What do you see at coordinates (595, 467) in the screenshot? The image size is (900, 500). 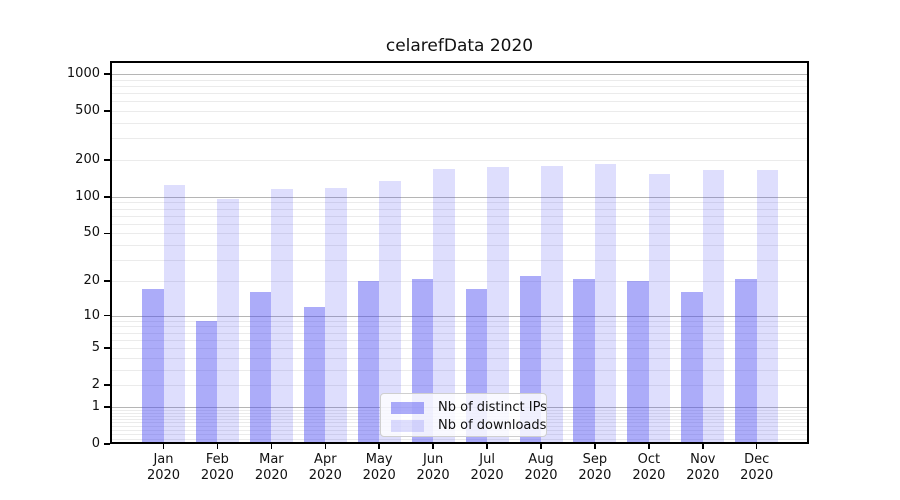 I see `x-tick-label: Sep 2020` at bounding box center [595, 467].